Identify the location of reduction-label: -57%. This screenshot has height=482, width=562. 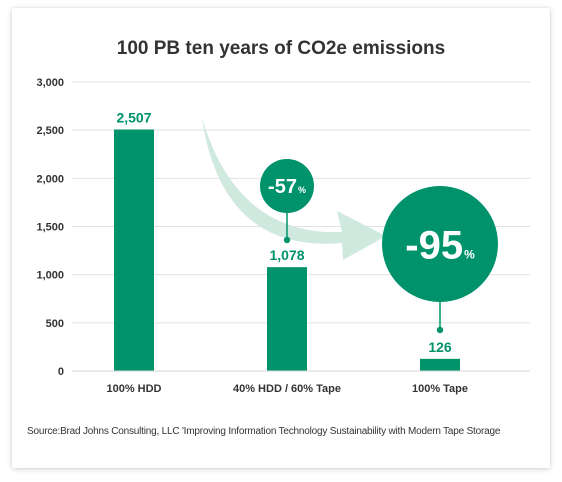
(287, 187).